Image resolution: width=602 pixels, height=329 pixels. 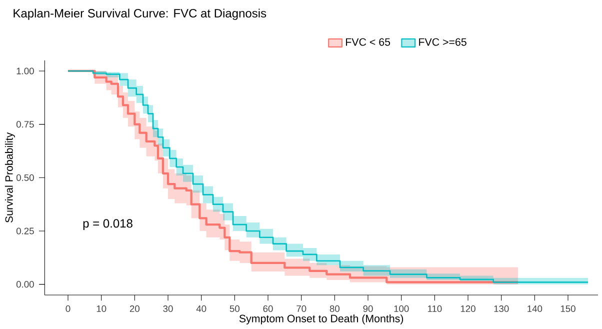 What do you see at coordinates (68, 308) in the screenshot?
I see `x-tick-label: 0` at bounding box center [68, 308].